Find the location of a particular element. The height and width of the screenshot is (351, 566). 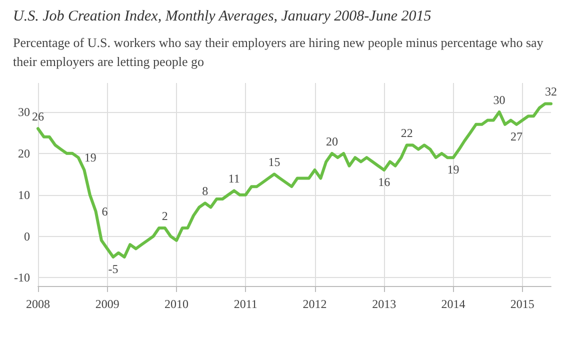

data-label: -5 is located at coordinates (113, 269).